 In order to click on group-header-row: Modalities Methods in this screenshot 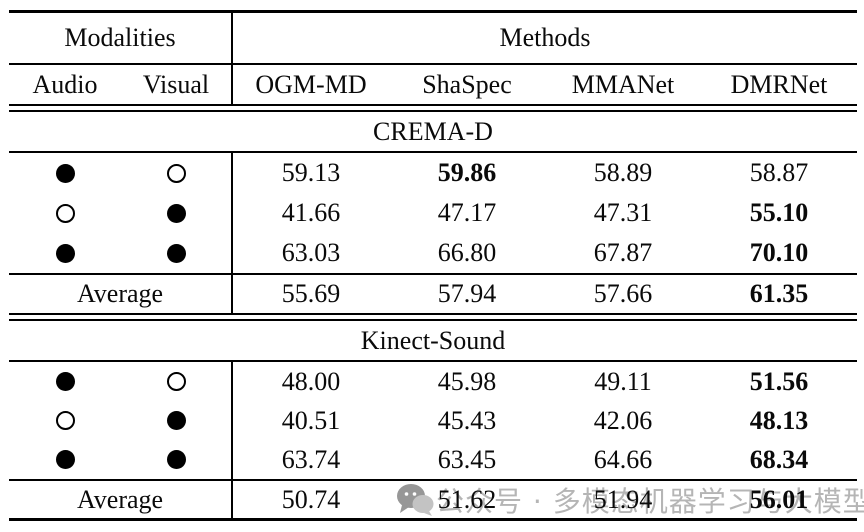, I will do `click(433, 38)`.